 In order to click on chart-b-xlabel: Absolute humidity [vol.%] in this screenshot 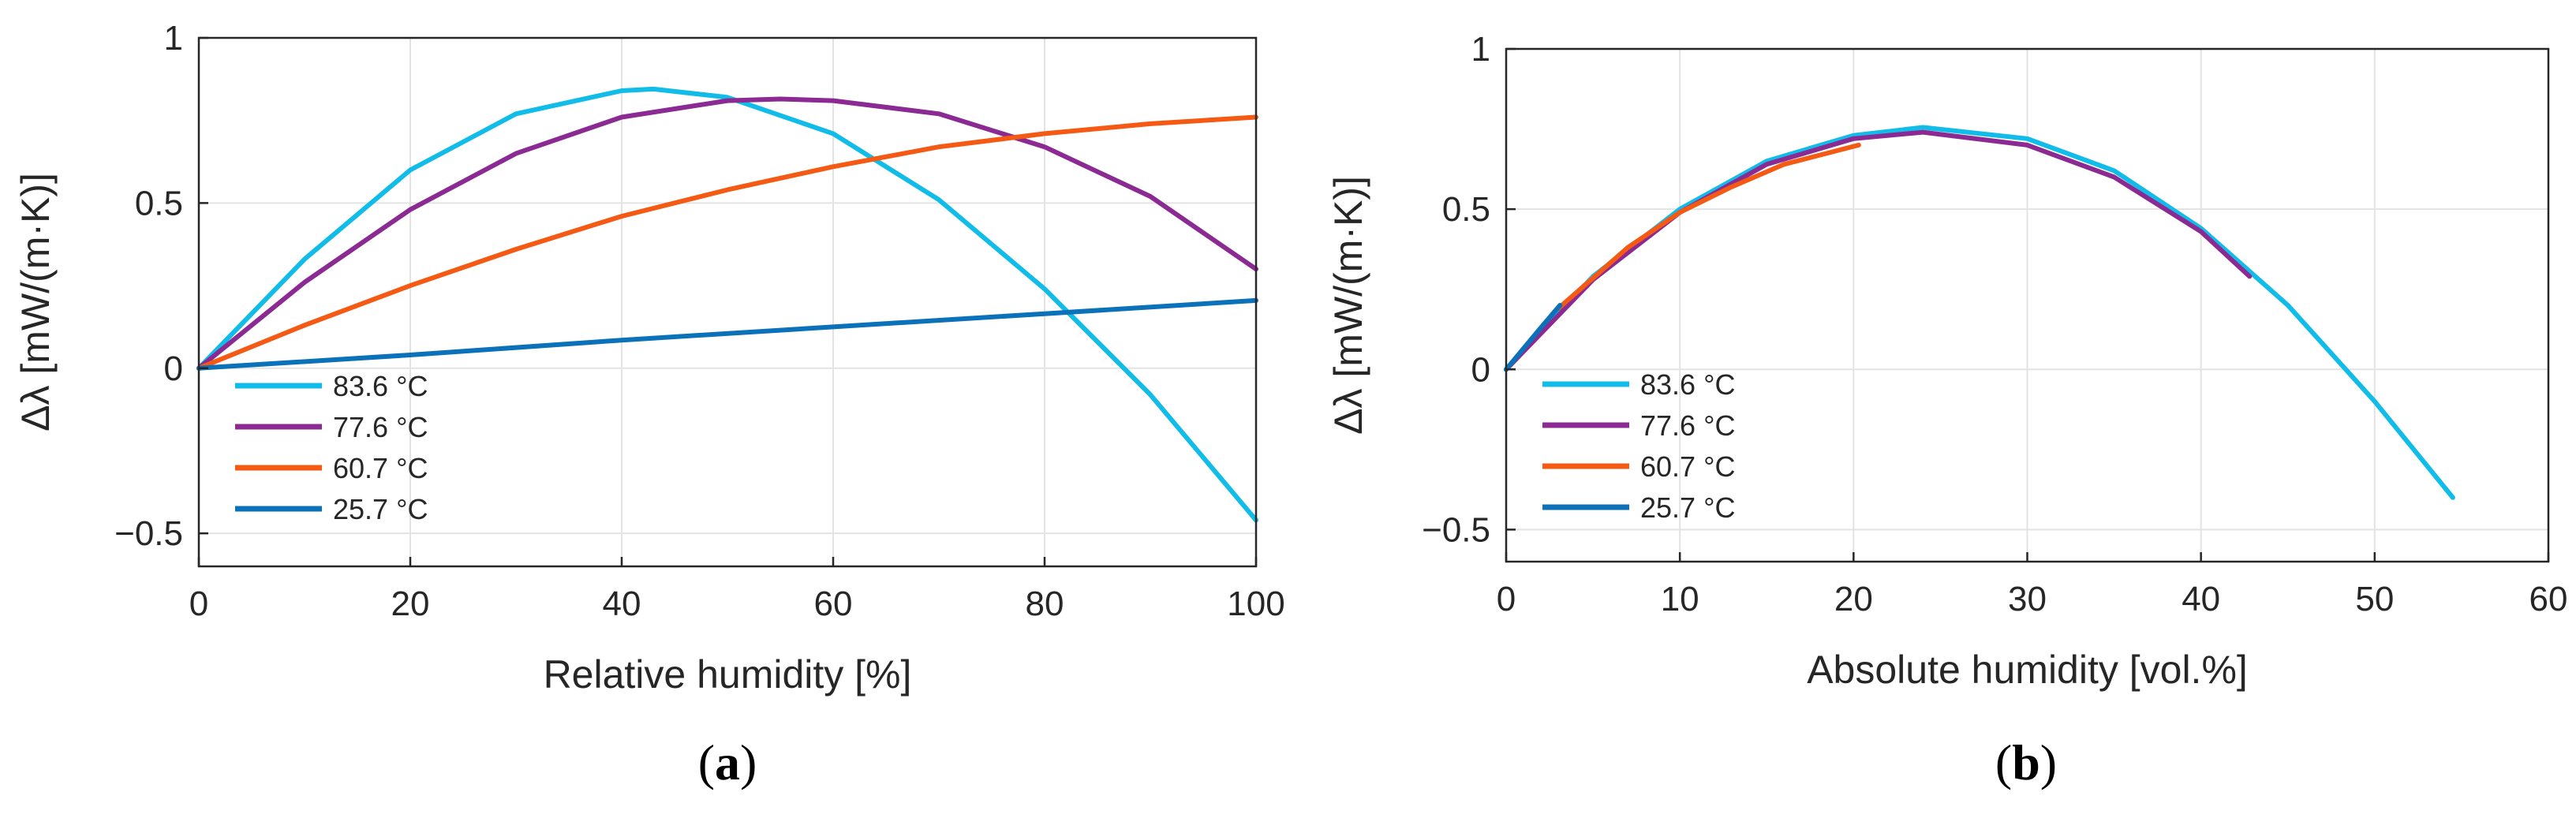, I will do `click(2027, 670)`.